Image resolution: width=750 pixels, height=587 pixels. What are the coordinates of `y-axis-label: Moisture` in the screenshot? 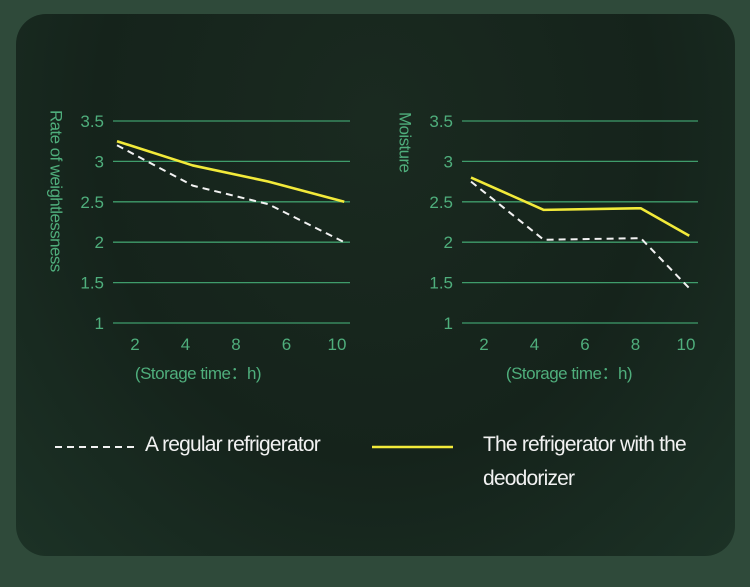 It's located at (405, 142).